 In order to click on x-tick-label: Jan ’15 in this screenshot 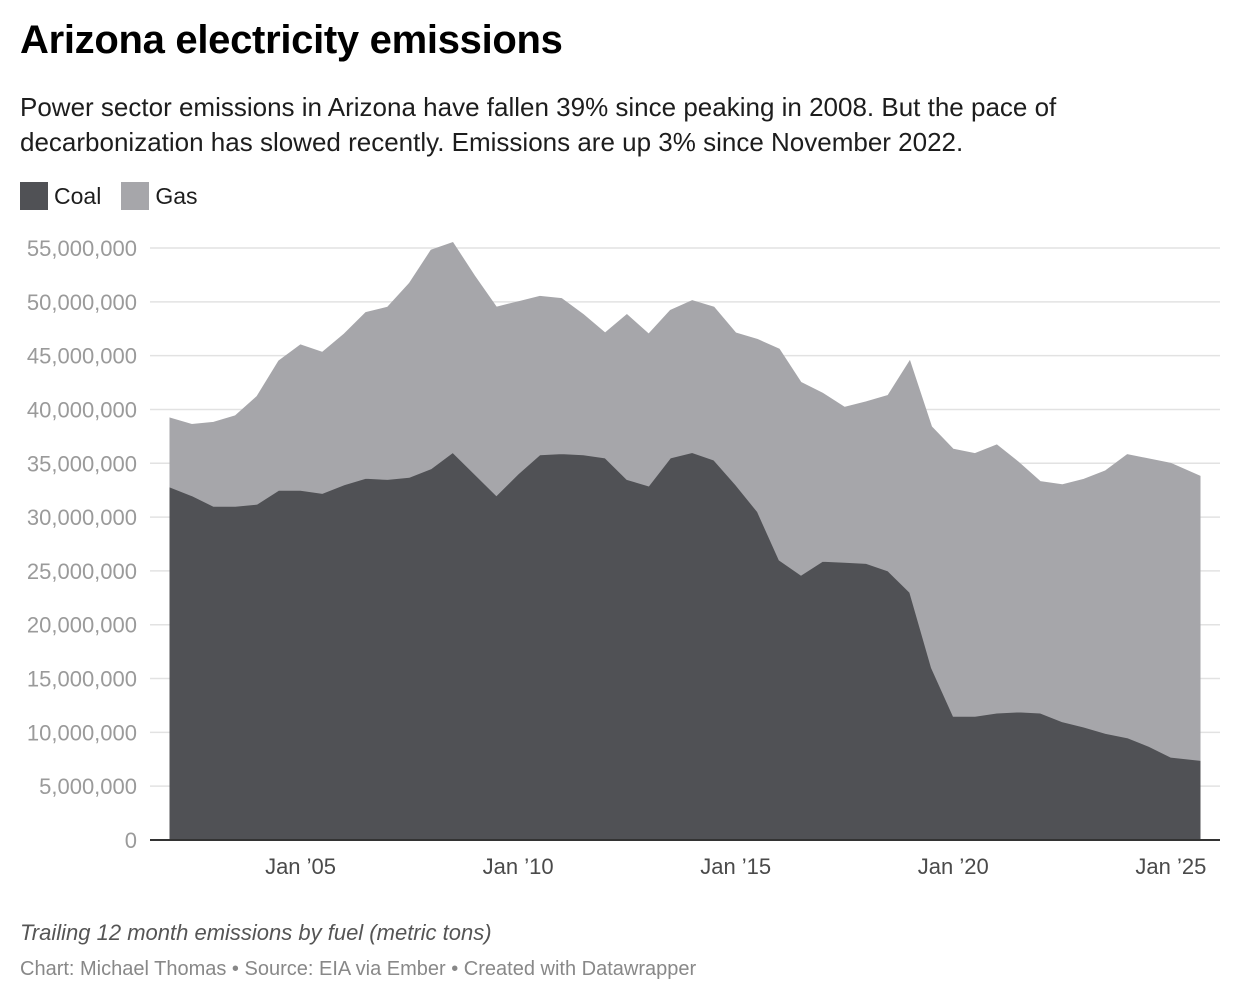, I will do `click(735, 866)`.